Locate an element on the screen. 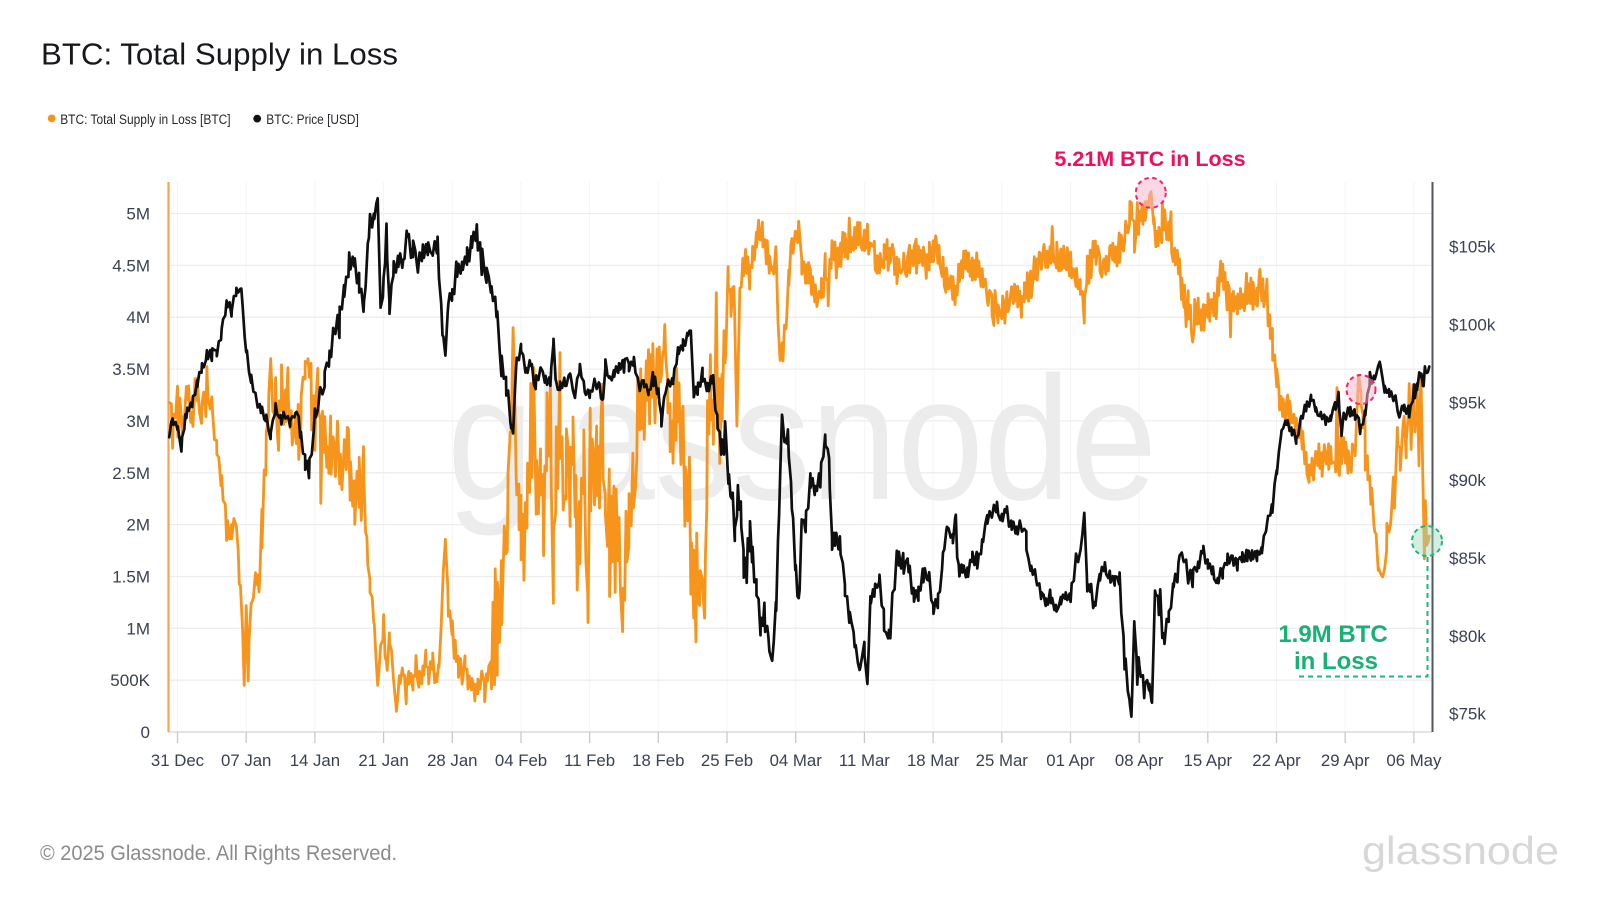 The width and height of the screenshot is (1600, 900). svg-text: 0 is located at coordinates (145, 732).